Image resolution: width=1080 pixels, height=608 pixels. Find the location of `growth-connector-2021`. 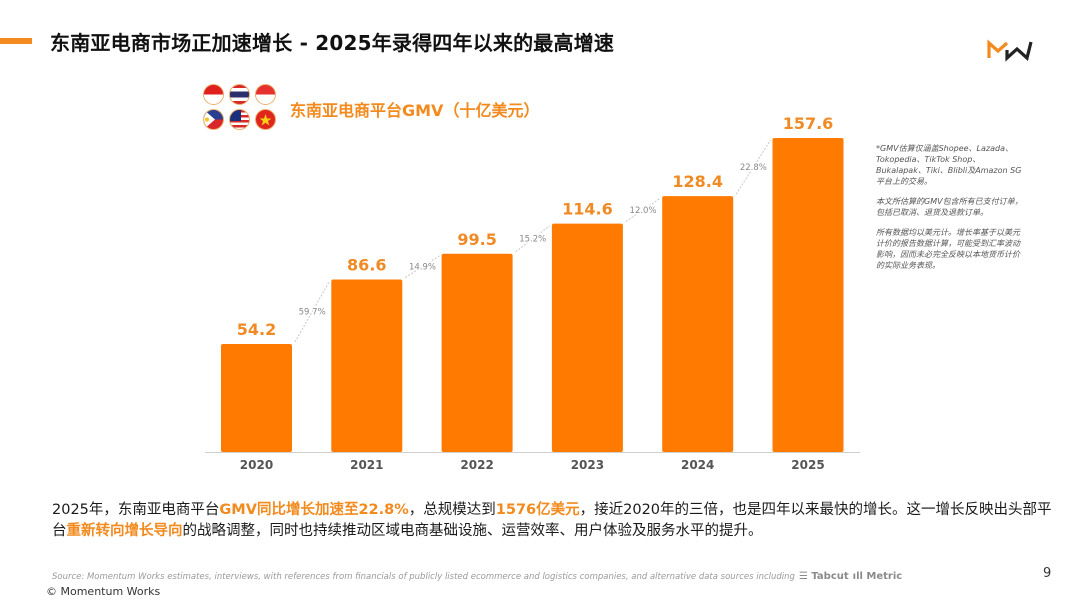

growth-connector-2021 is located at coordinates (312, 312).